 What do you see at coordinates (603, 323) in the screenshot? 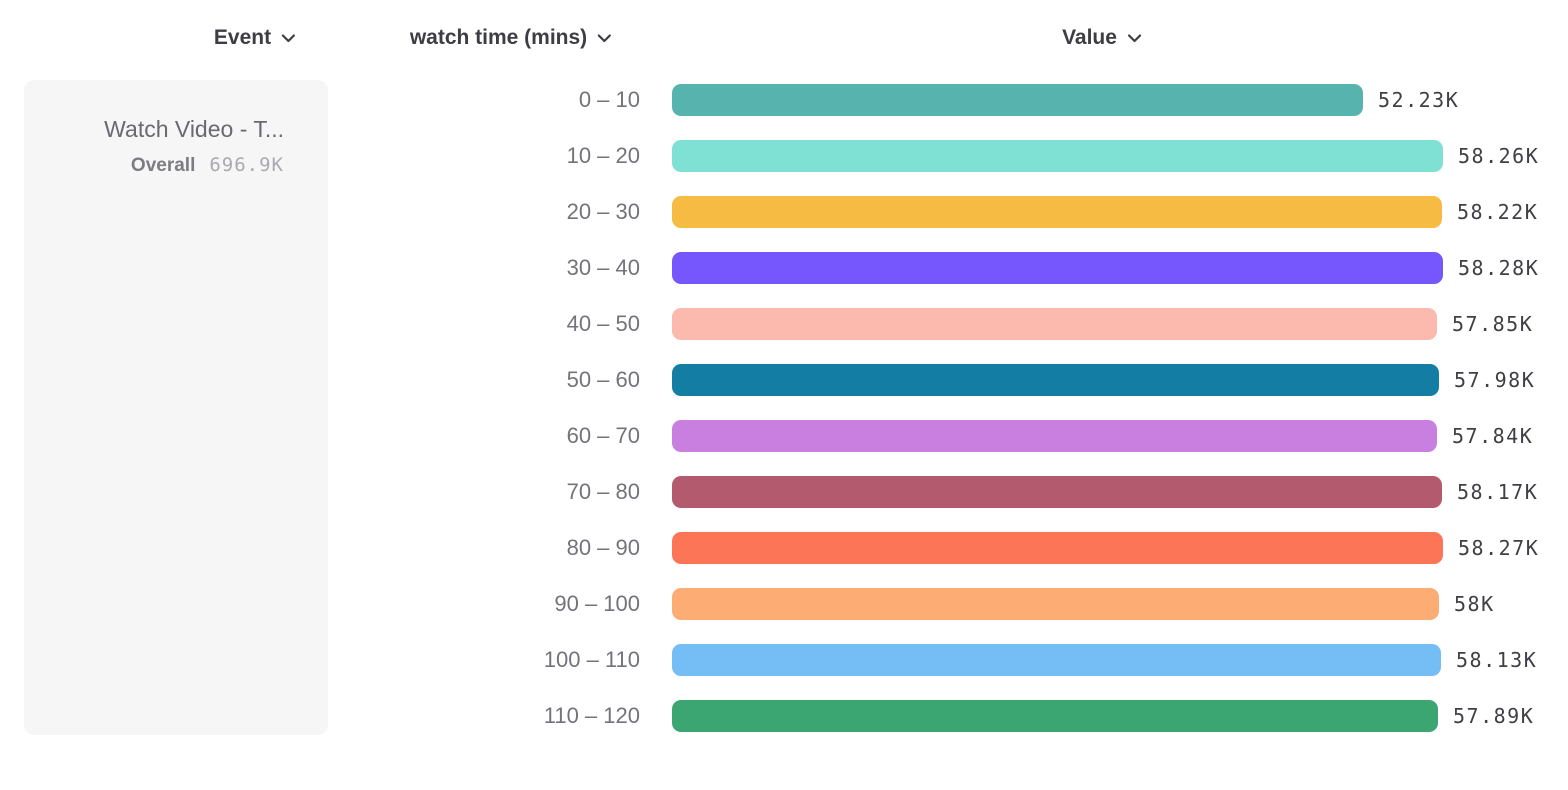
I see `bucket-label: 40 – 50` at bounding box center [603, 323].